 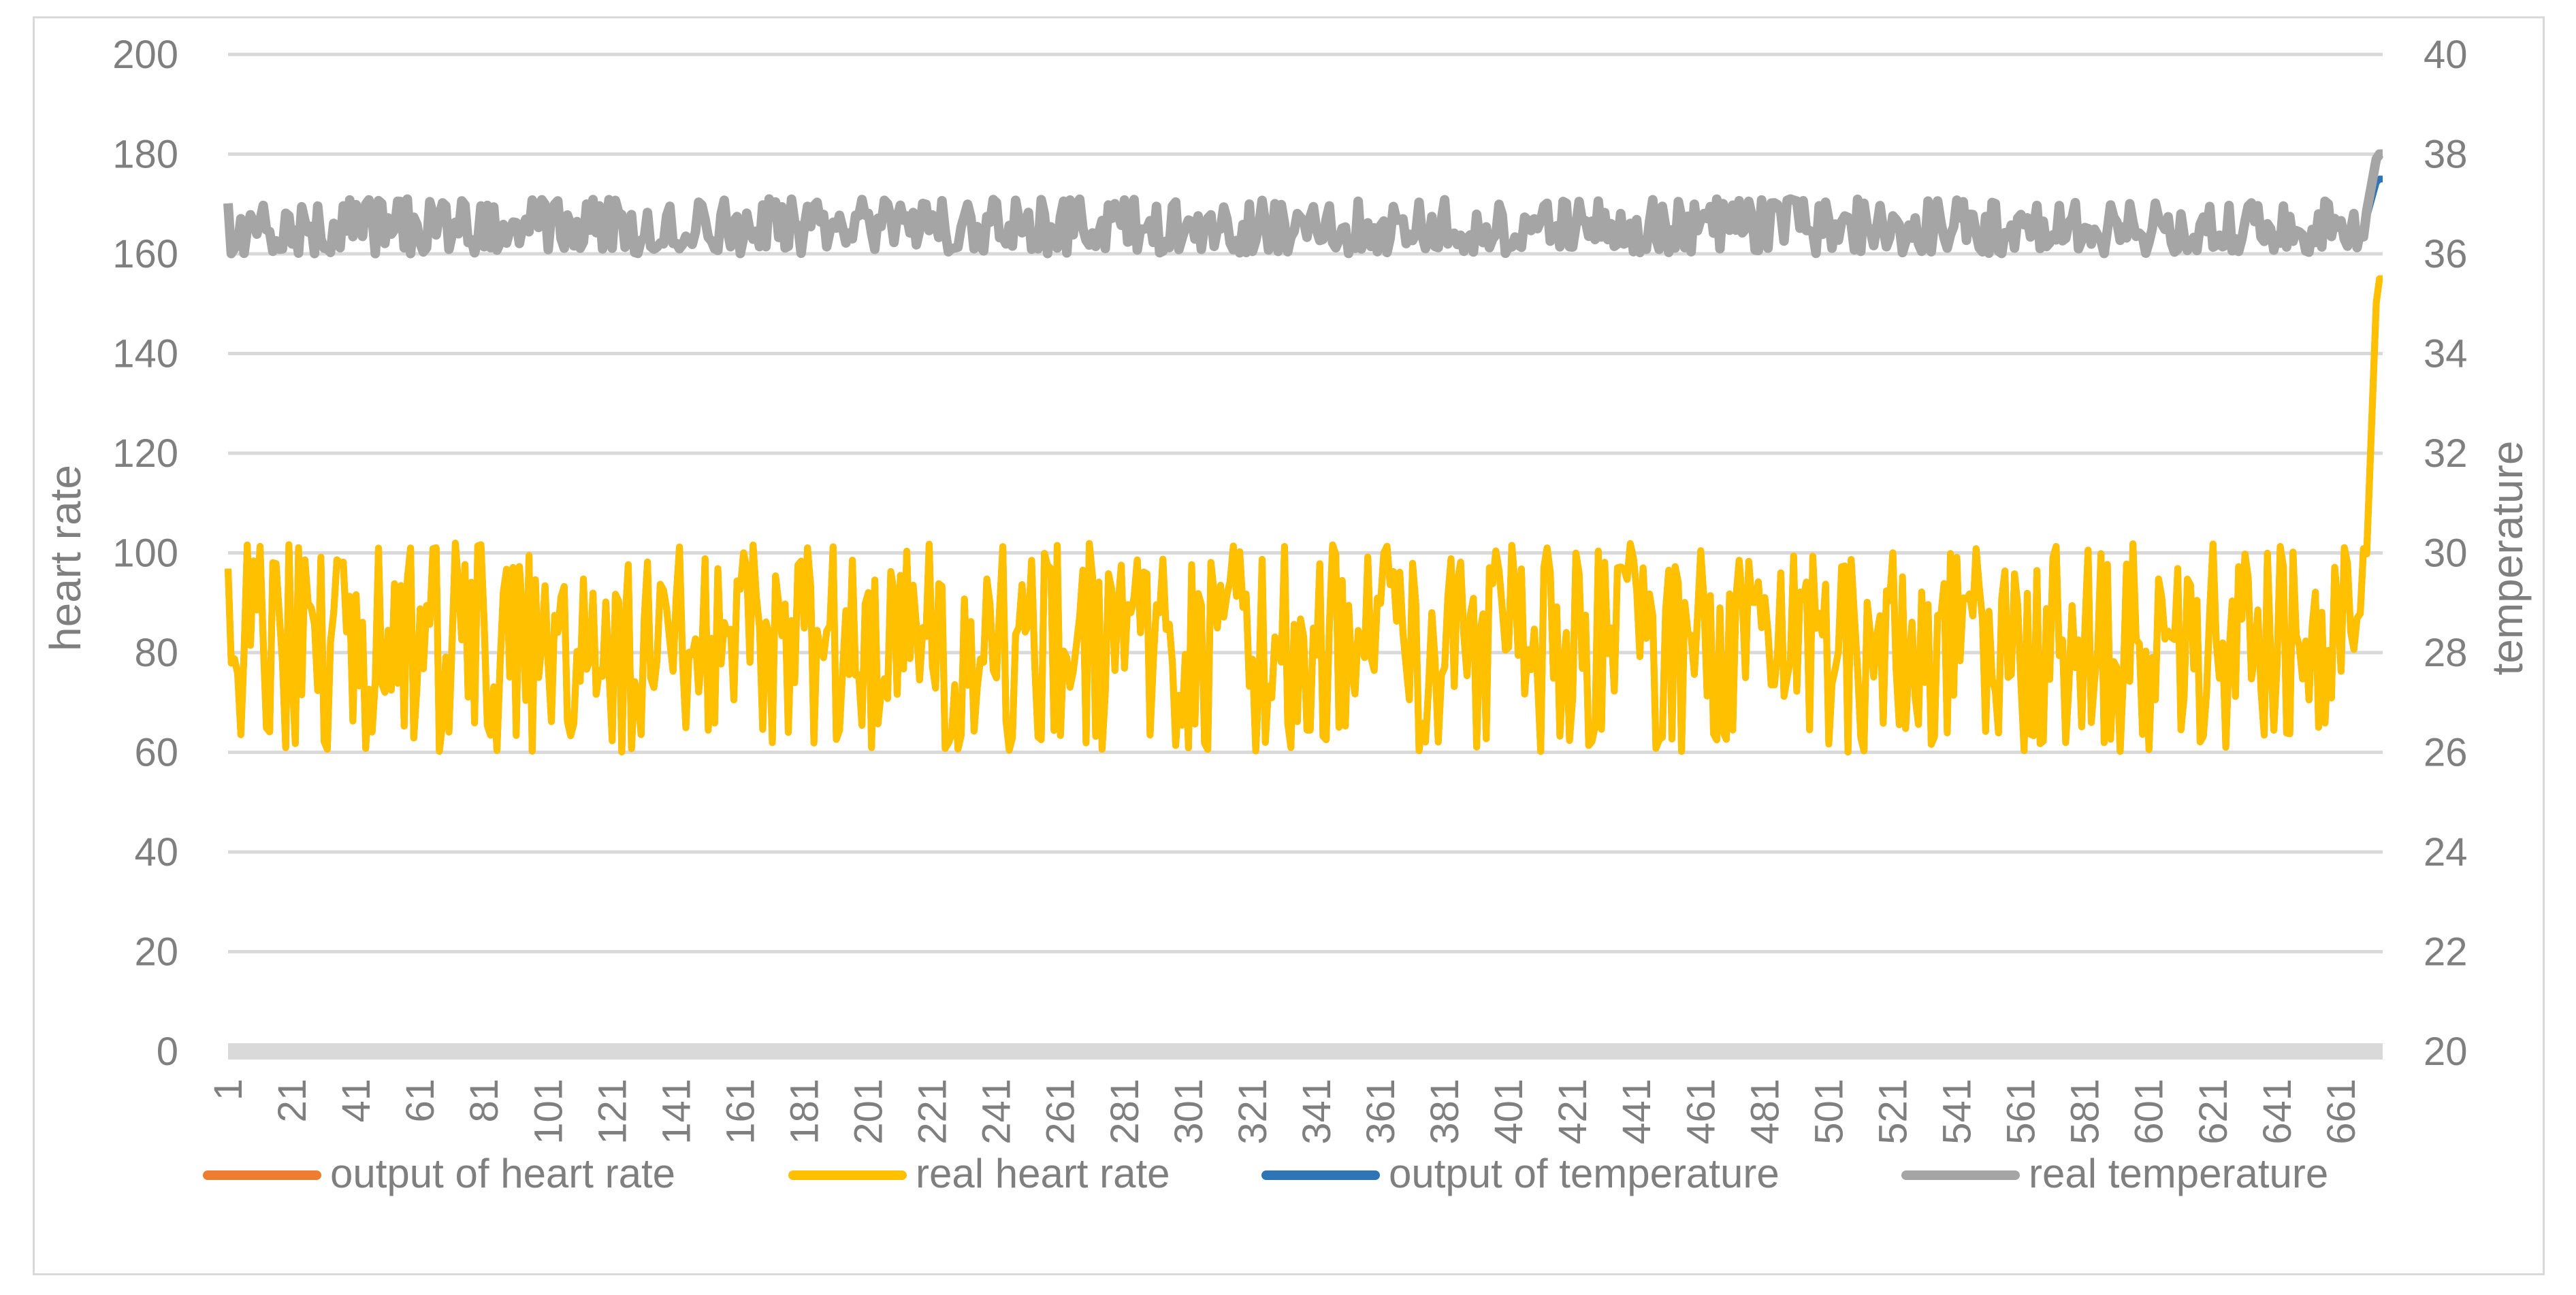 What do you see at coordinates (156, 852) in the screenshot?
I see `y-tick-label: 40` at bounding box center [156, 852].